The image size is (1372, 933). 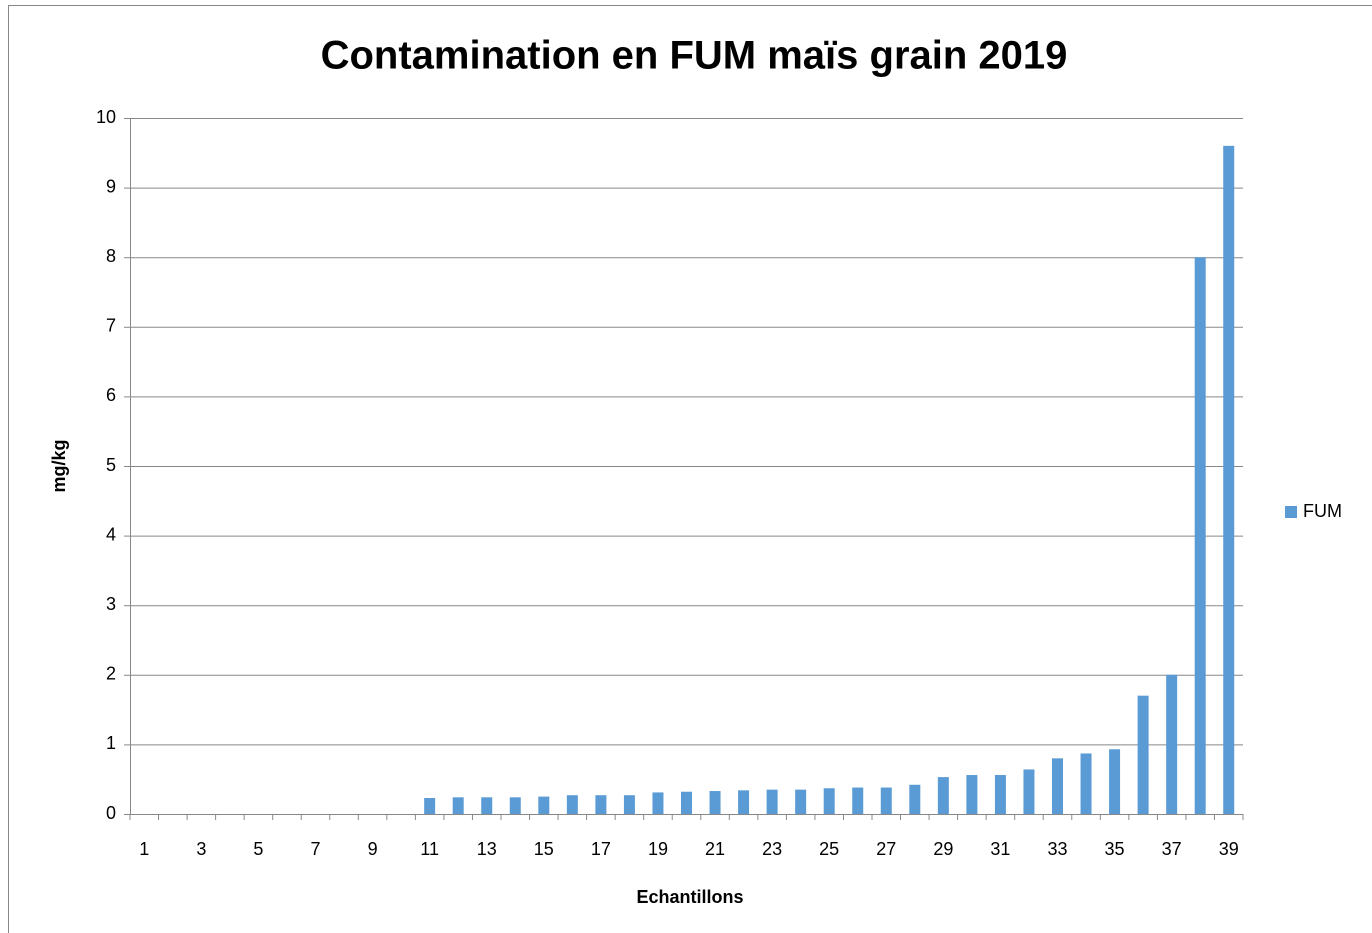 What do you see at coordinates (1291, 512) in the screenshot?
I see `legend-swatch` at bounding box center [1291, 512].